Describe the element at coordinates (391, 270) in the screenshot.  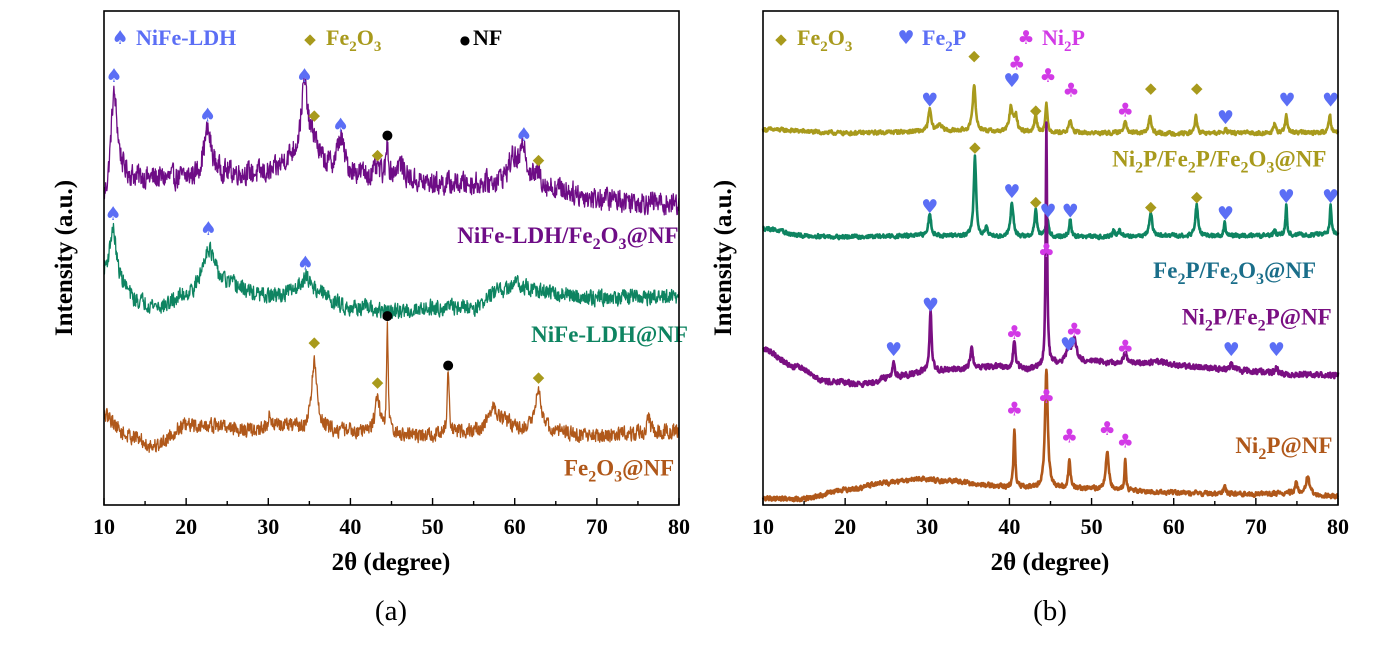
I see `series-line-nife-ldh-nf` at that location.